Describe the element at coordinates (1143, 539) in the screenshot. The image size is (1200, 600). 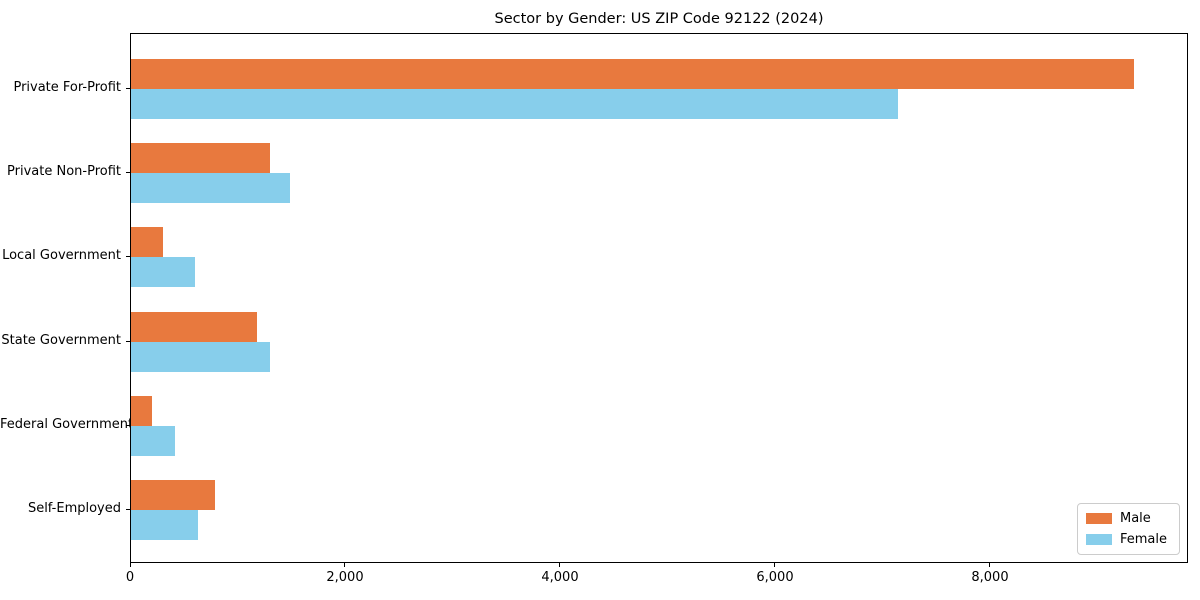
I see `legend-label-female: Female` at that location.